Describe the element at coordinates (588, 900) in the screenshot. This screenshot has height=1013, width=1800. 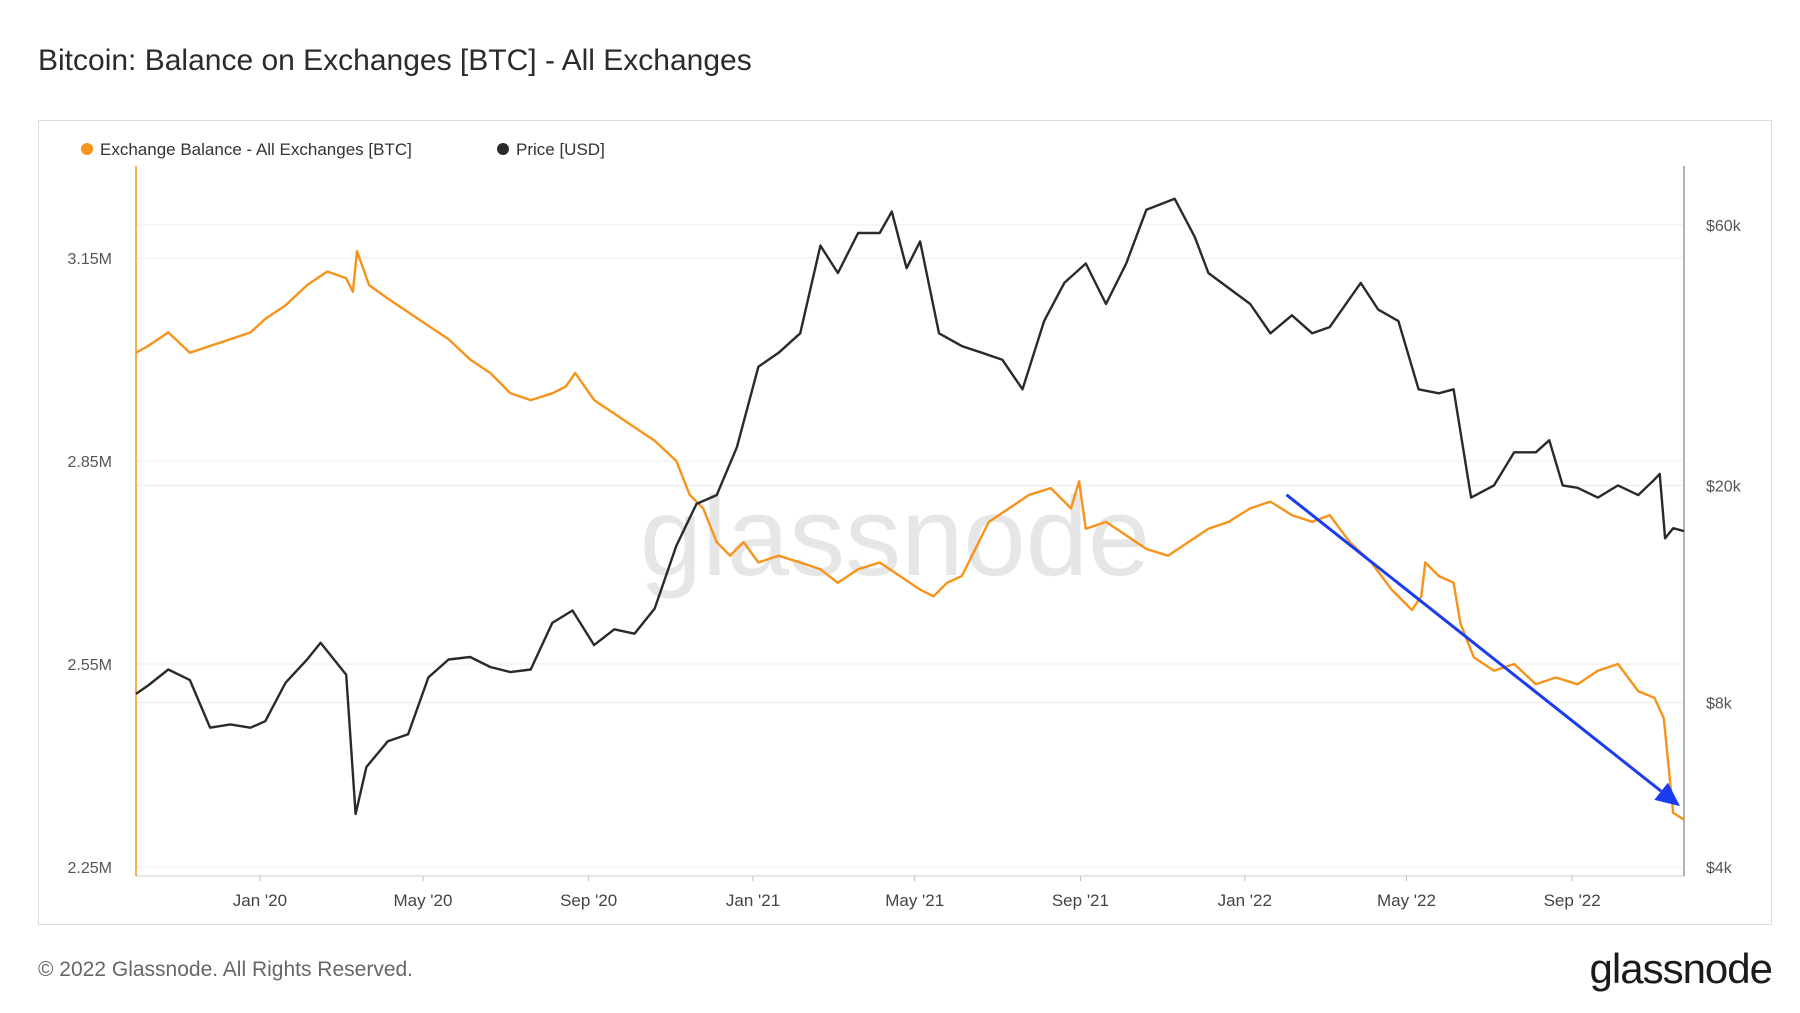
I see `x-tick-label: Sep '20` at that location.